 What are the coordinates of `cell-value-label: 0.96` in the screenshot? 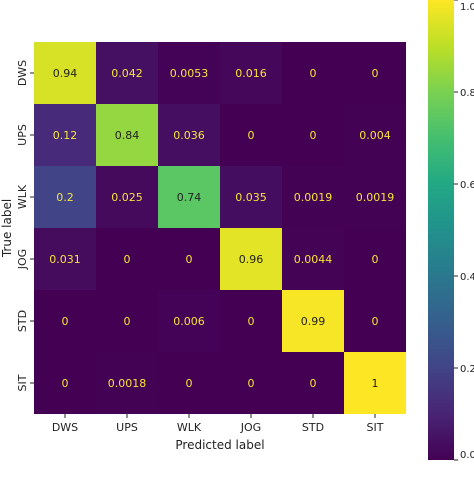 It's located at (251, 259).